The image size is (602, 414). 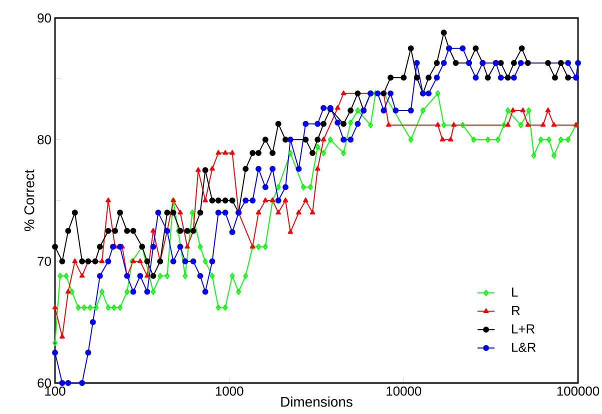 What do you see at coordinates (44, 383) in the screenshot?
I see `y-tick-label: 60` at bounding box center [44, 383].